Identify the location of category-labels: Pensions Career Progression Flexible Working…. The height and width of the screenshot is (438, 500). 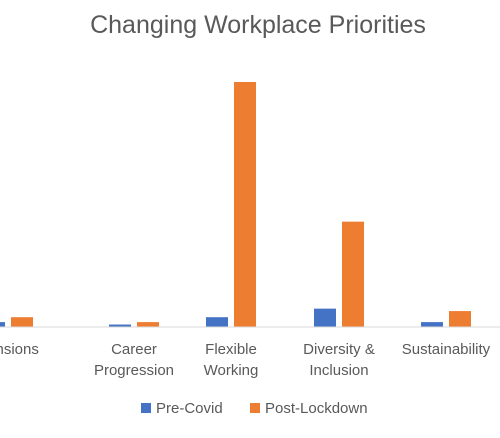
(245, 360).